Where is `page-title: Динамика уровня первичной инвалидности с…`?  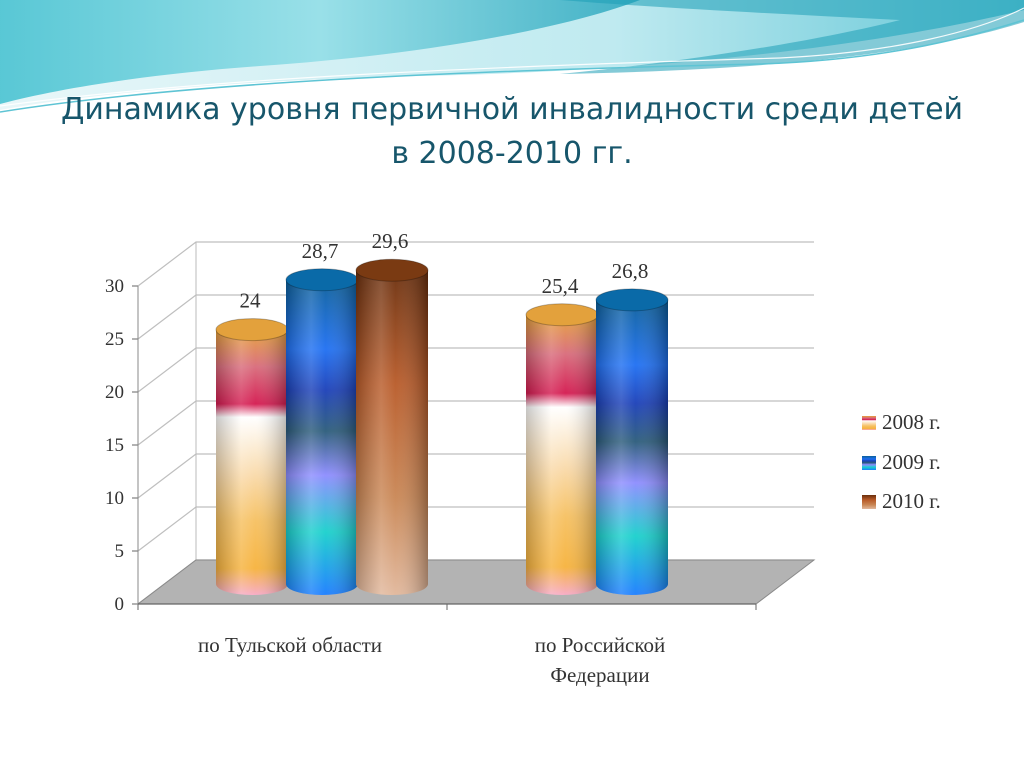
page-title: Динамика уровня первичной инвалидности с… is located at coordinates (512, 132).